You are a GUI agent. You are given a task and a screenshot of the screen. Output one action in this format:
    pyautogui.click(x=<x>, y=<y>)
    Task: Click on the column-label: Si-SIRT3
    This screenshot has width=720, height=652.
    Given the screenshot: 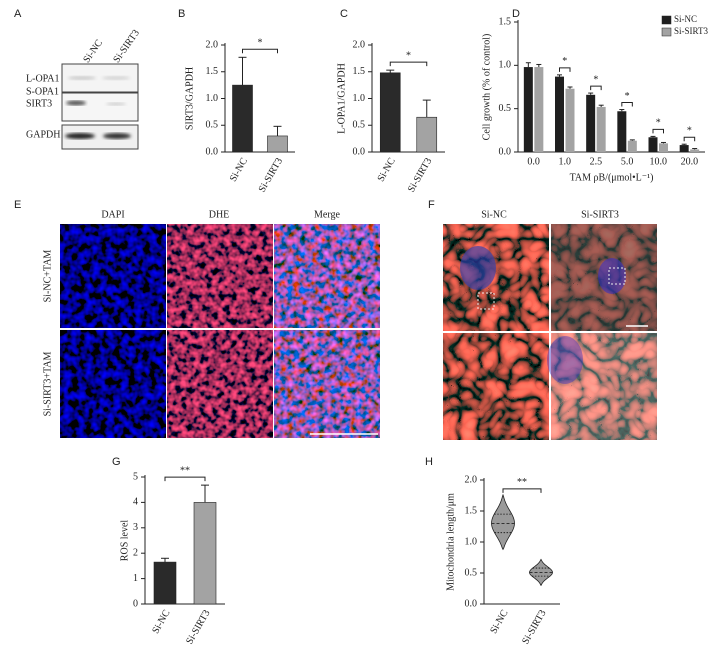 What is the action you would take?
    pyautogui.click(x=600, y=214)
    